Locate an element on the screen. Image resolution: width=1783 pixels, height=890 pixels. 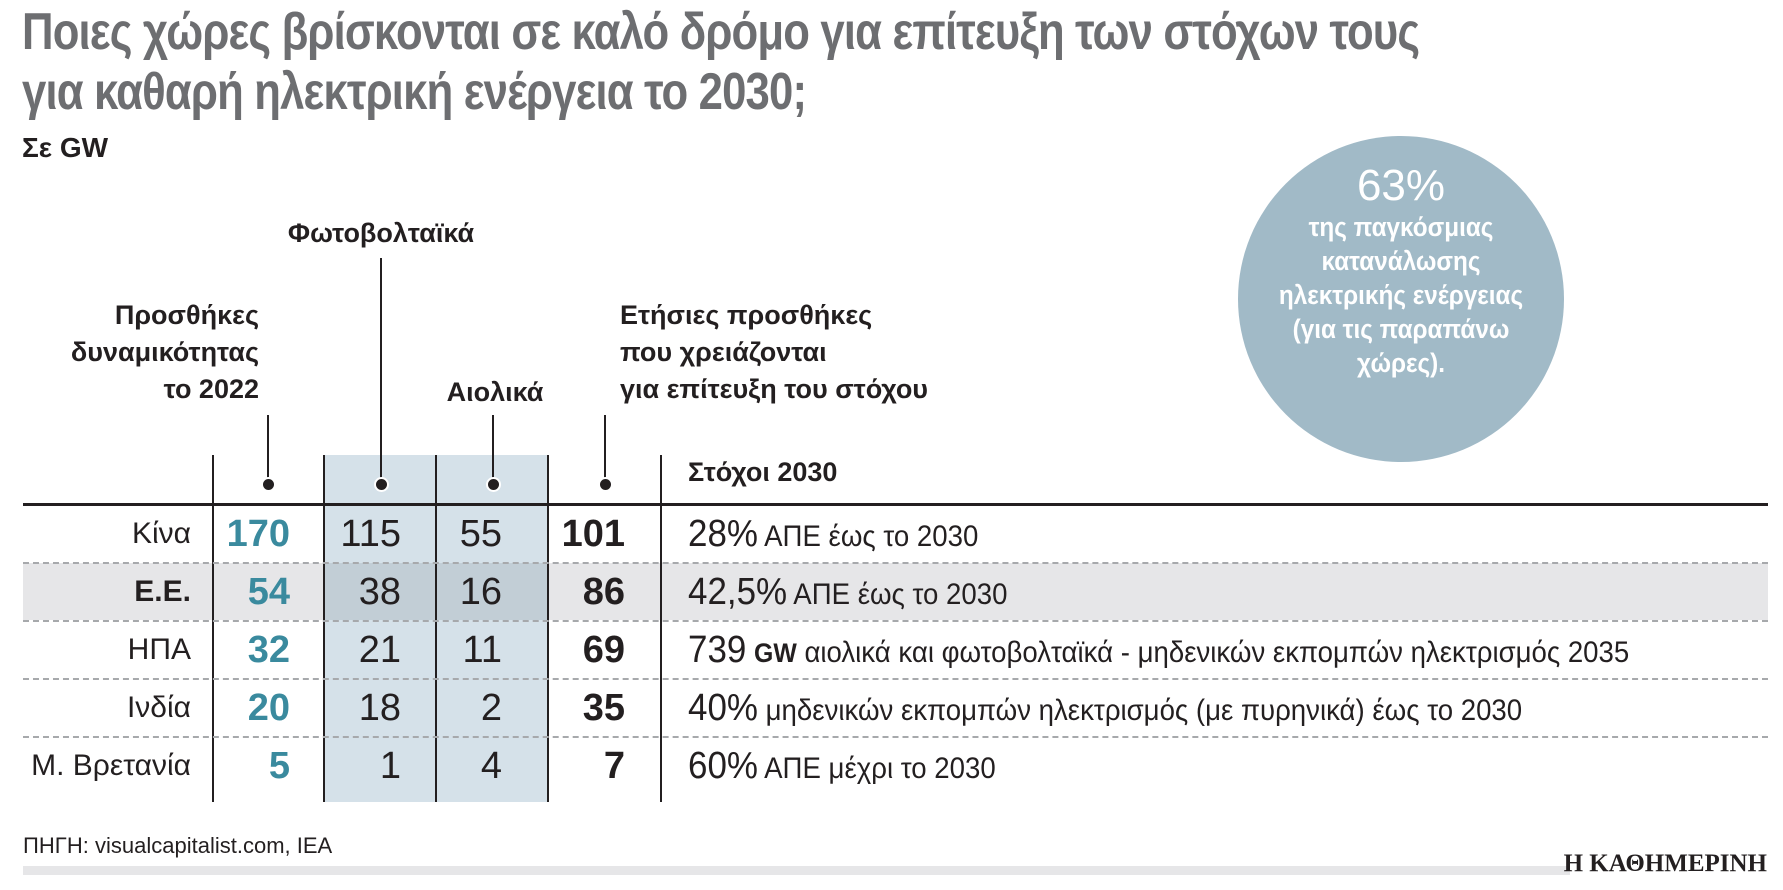
footer-bar is located at coordinates (796, 870).